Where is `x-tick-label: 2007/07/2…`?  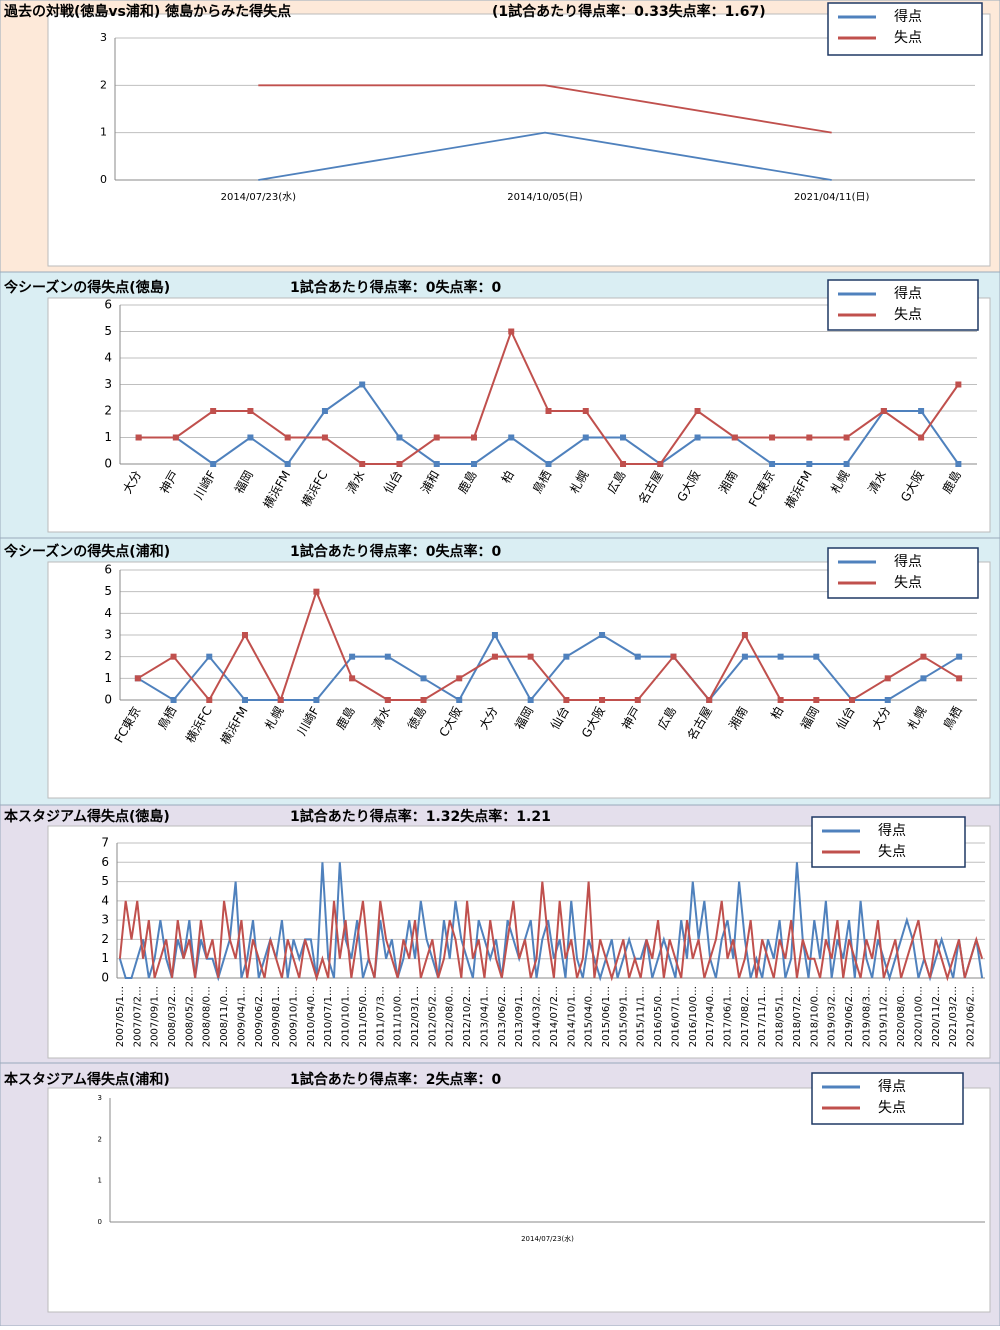 x-tick-label: 2007/07/2… is located at coordinates (137, 1016).